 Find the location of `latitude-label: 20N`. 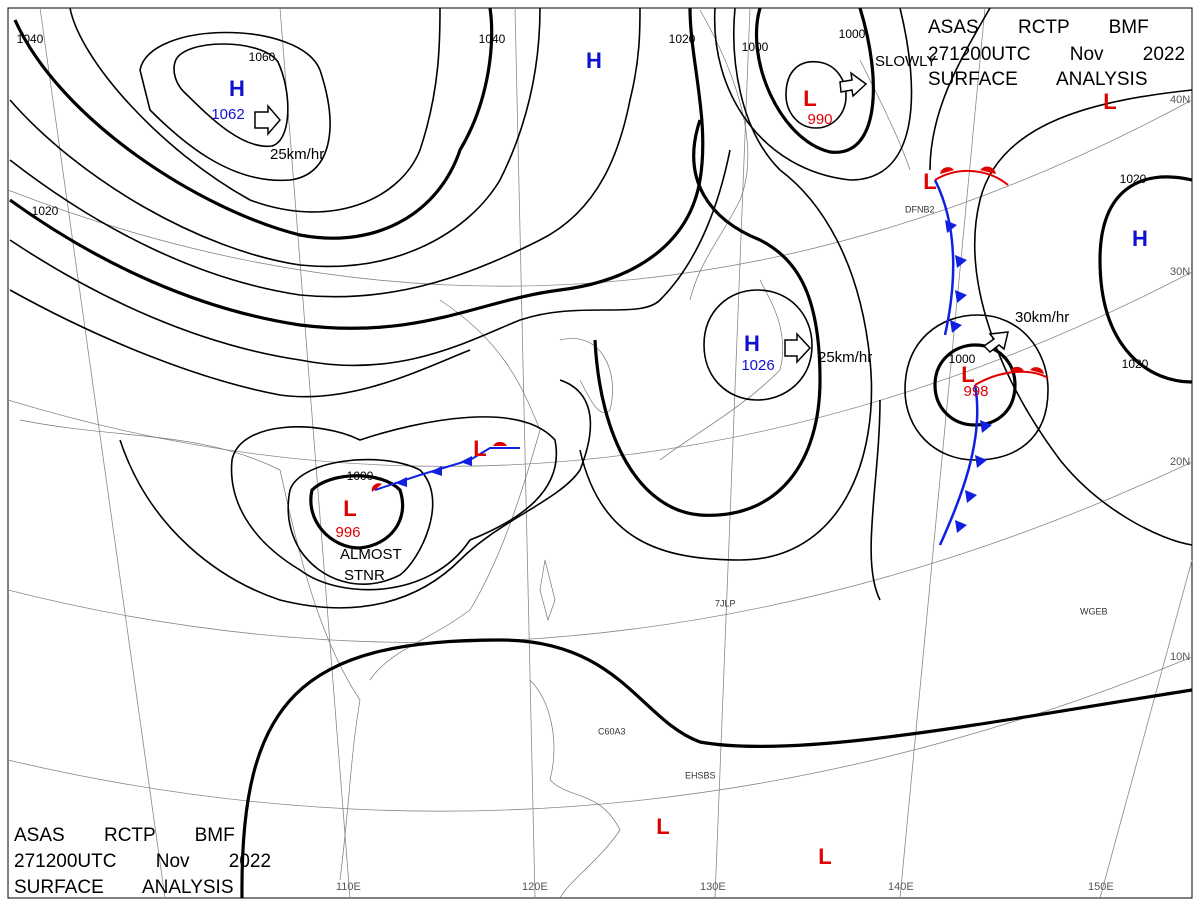

latitude-label: 20N is located at coordinates (1180, 462).